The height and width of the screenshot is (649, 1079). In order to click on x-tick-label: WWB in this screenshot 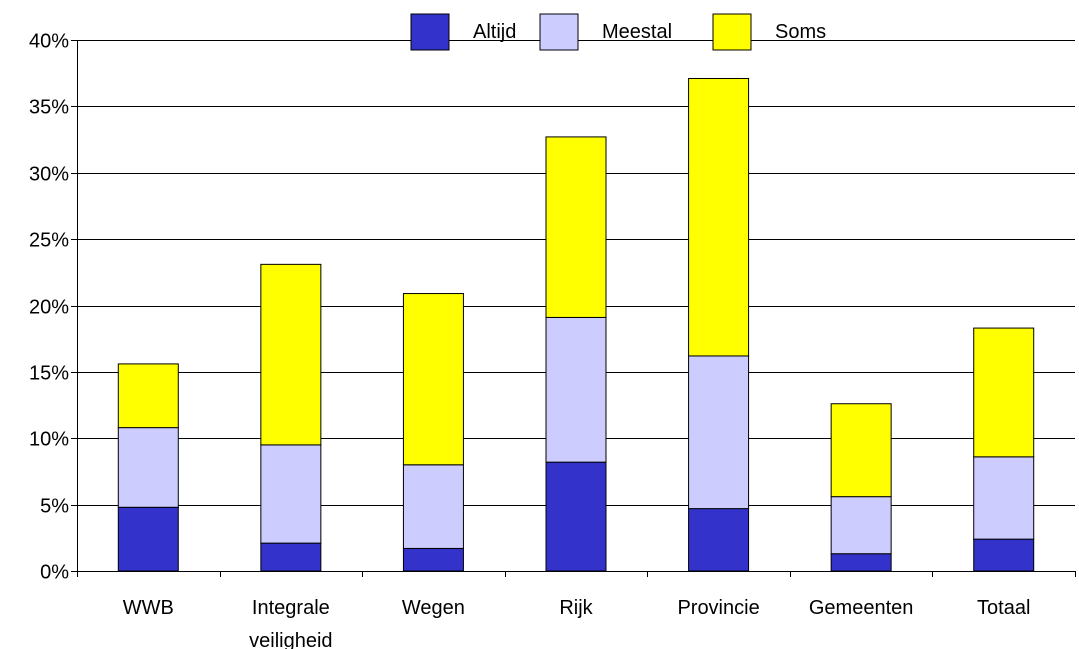, I will do `click(148, 608)`.